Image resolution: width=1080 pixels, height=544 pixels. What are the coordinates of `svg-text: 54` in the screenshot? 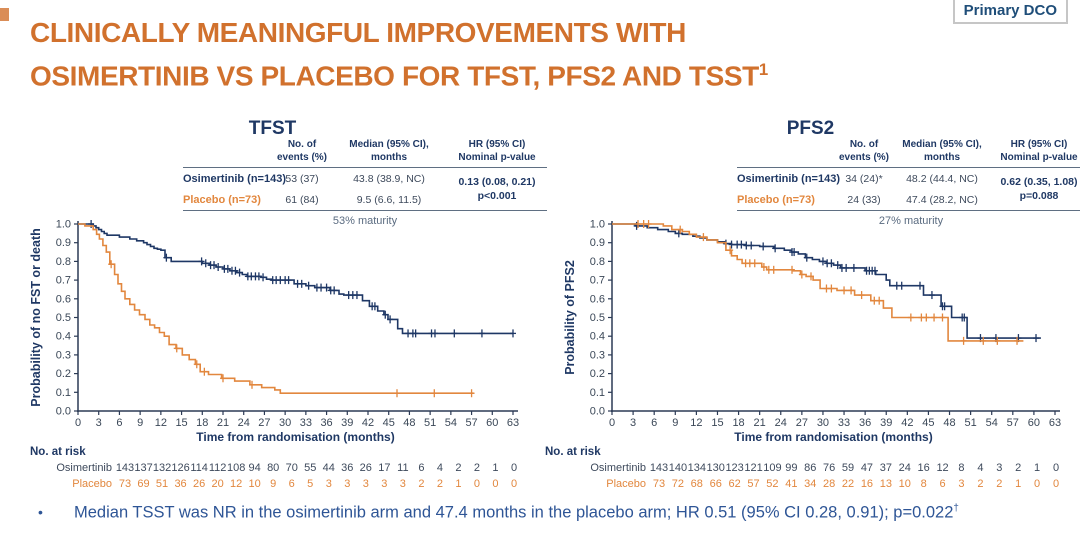 It's located at (451, 423).